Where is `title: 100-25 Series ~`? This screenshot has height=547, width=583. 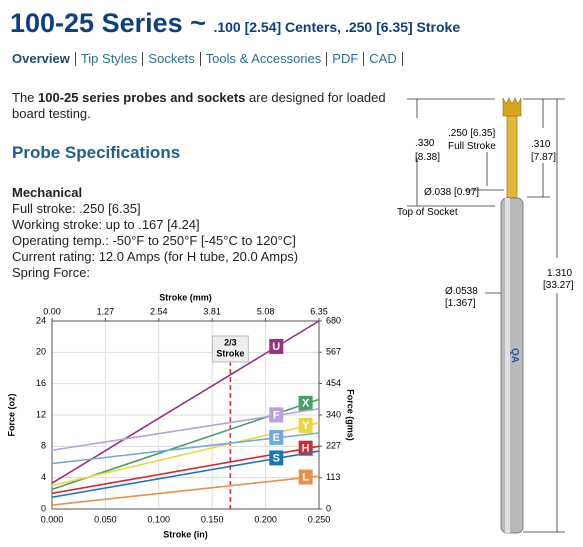
title: 100-25 Series ~ is located at coordinates (108, 23).